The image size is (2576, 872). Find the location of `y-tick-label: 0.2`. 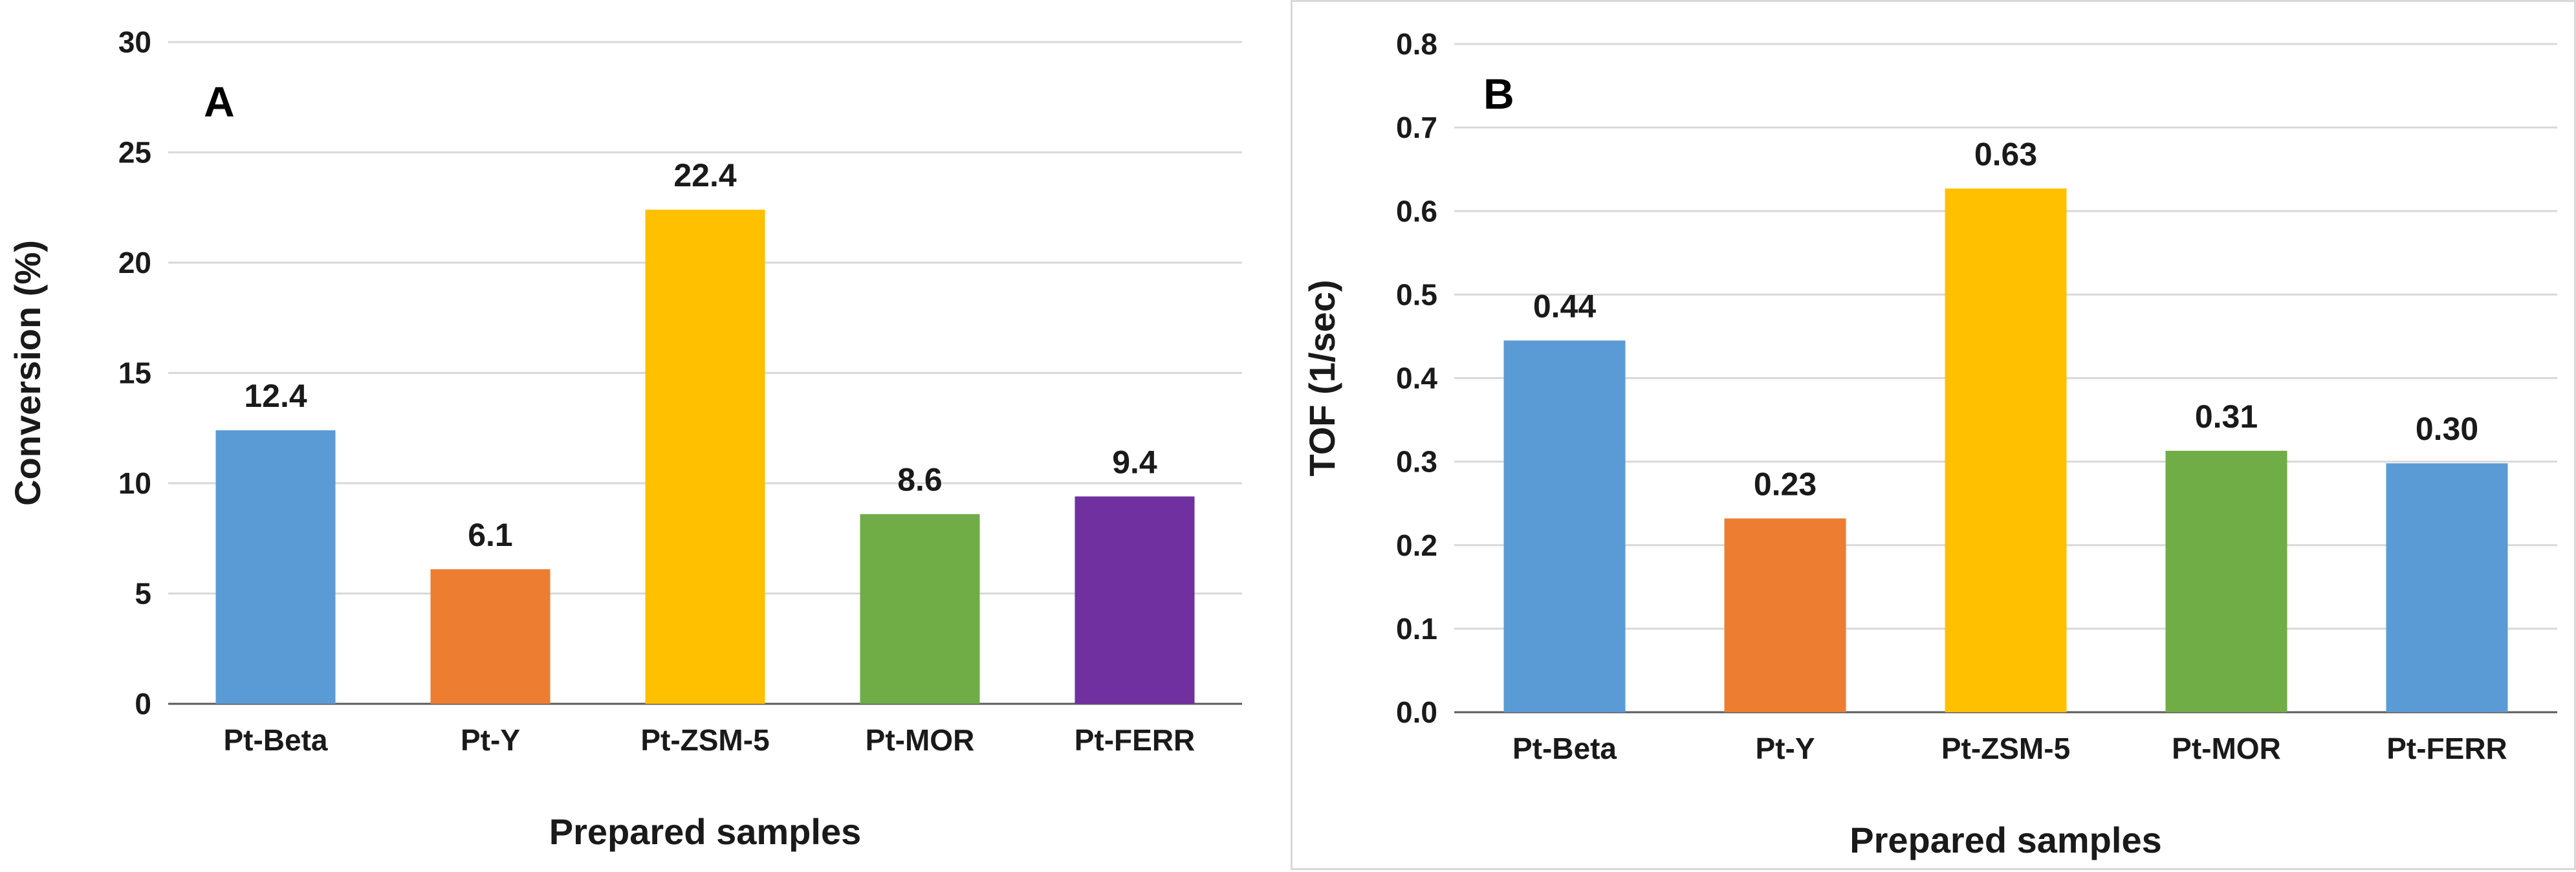

y-tick-label: 0.2 is located at coordinates (1417, 545).